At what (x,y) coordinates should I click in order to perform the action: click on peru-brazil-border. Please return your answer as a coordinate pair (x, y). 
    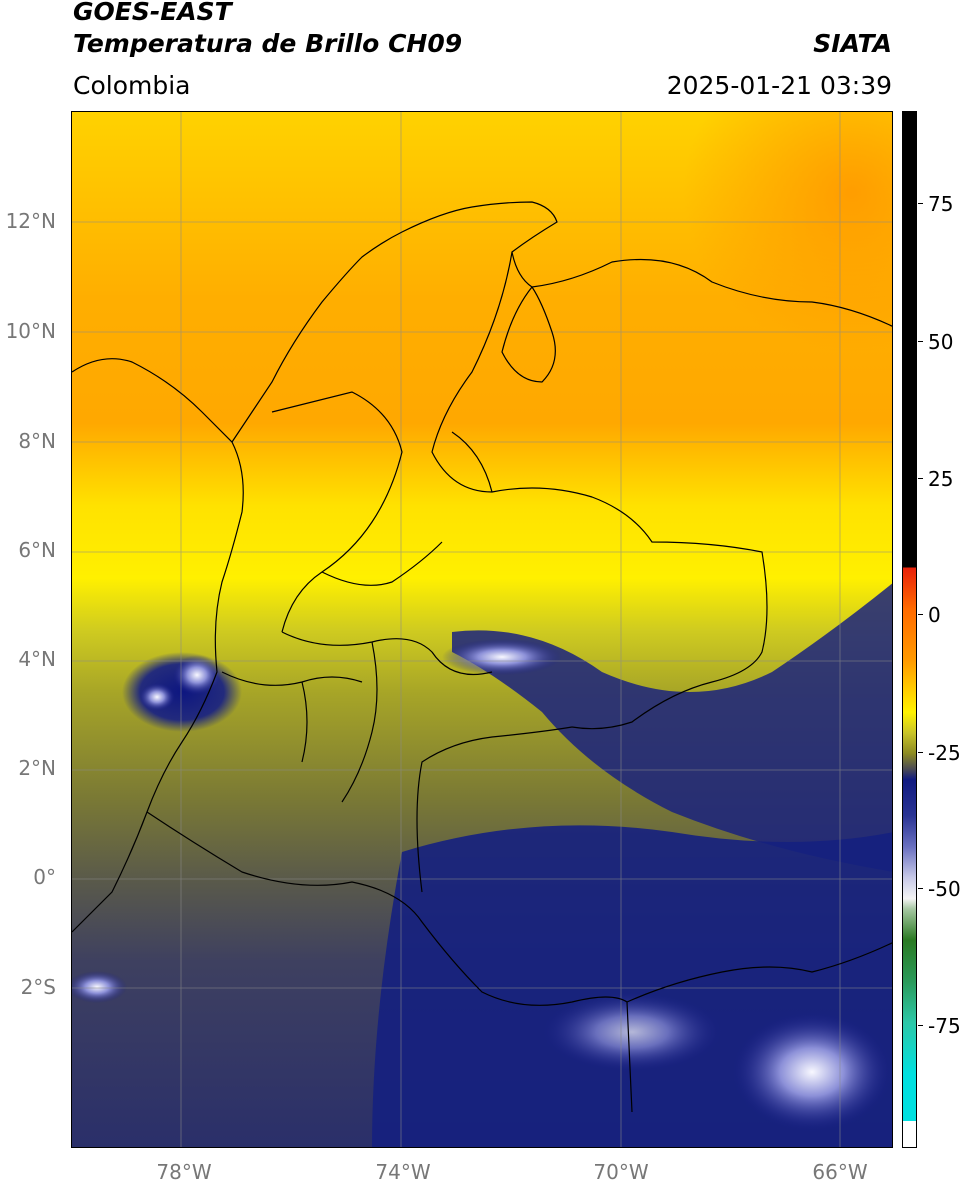
    Looking at the image, I should click on (759, 972).